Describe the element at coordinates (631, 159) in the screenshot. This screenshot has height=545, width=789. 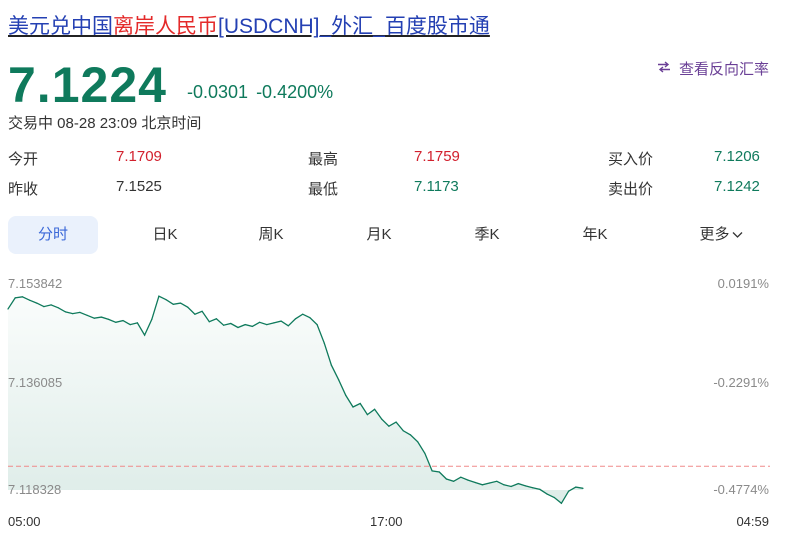
I see `bid-label: 买入价` at that location.